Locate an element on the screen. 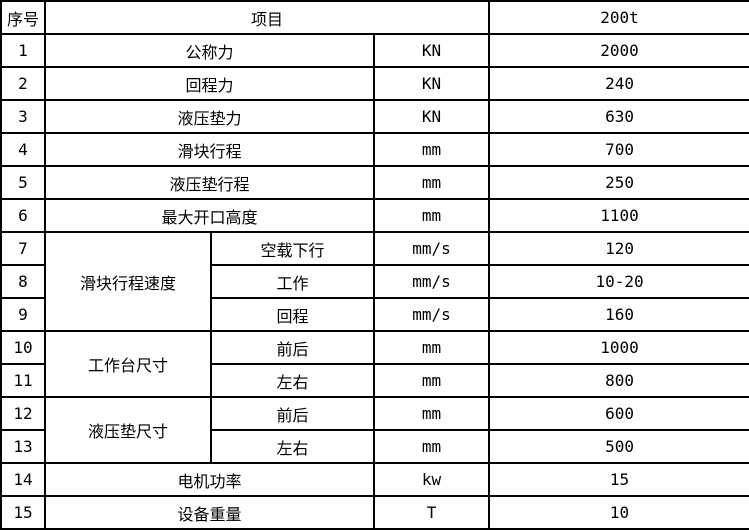 The width and height of the screenshot is (749, 530). cell-seq: 13 is located at coordinates (23, 446).